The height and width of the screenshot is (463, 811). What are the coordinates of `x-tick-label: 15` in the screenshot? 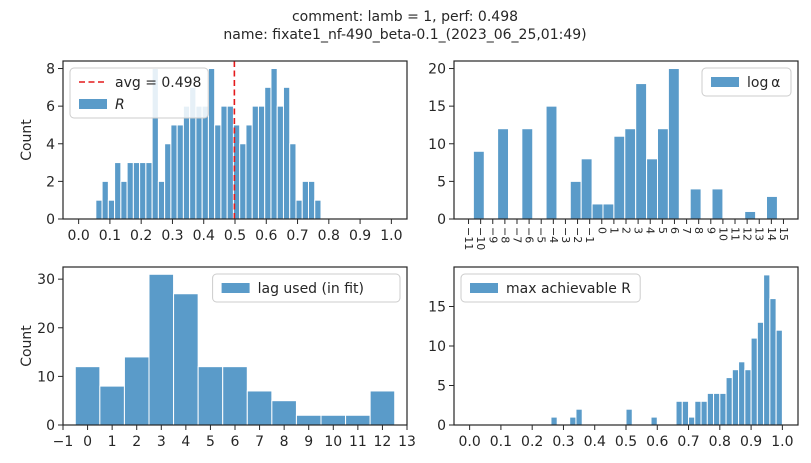 It's located at (783, 234).